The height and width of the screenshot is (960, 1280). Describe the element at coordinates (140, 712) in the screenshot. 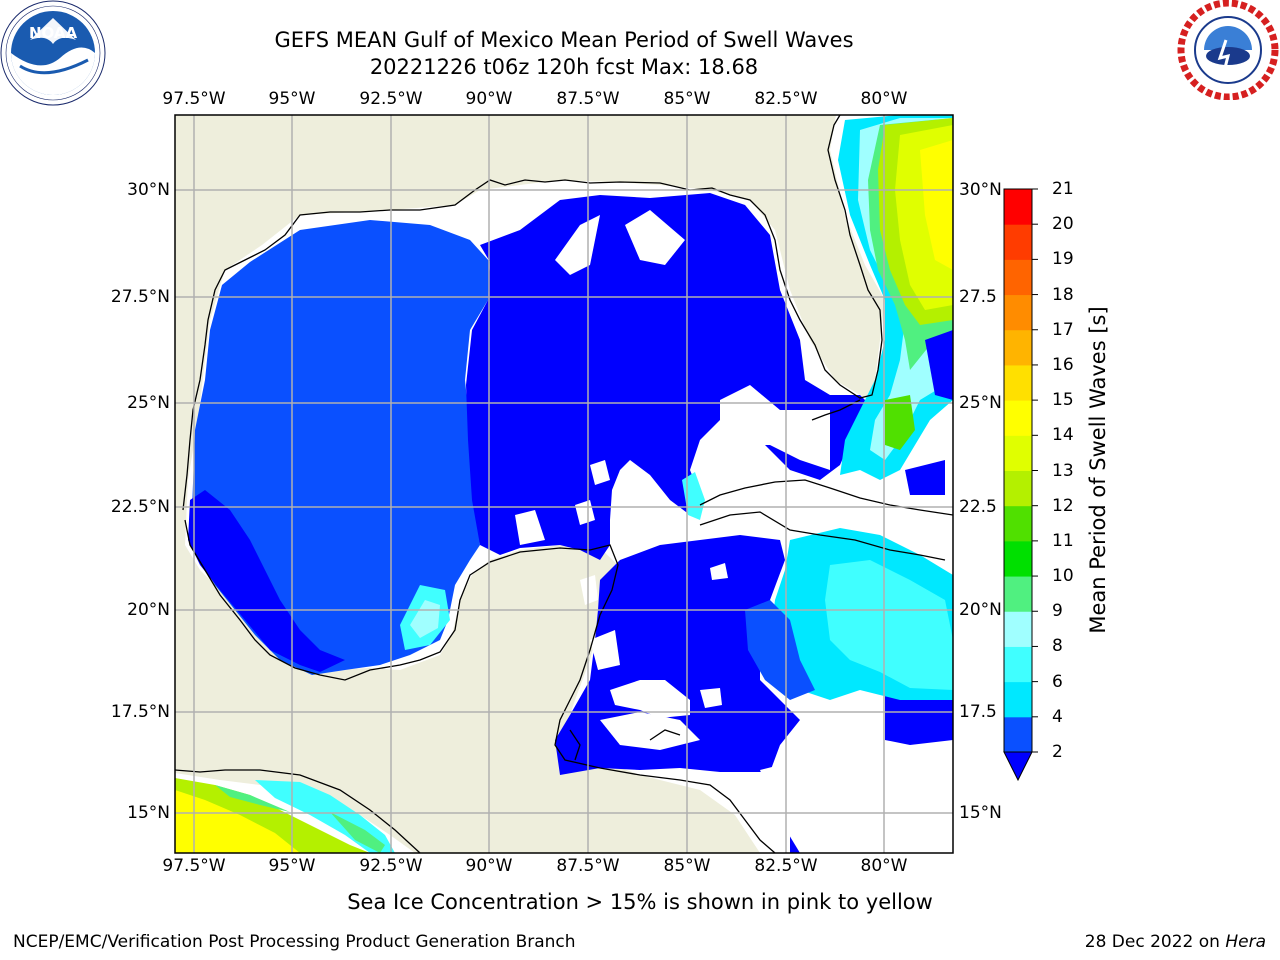

I see `latitude-tick-label: 17.5°N` at that location.